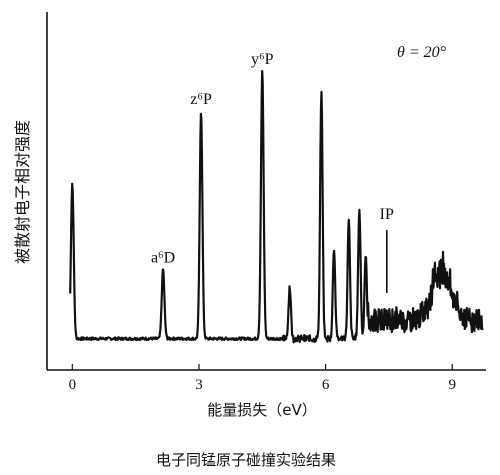 This screenshot has width=500, height=475. I want to click on y-axis-label: 被散射电子相对强度, so click(22, 192).